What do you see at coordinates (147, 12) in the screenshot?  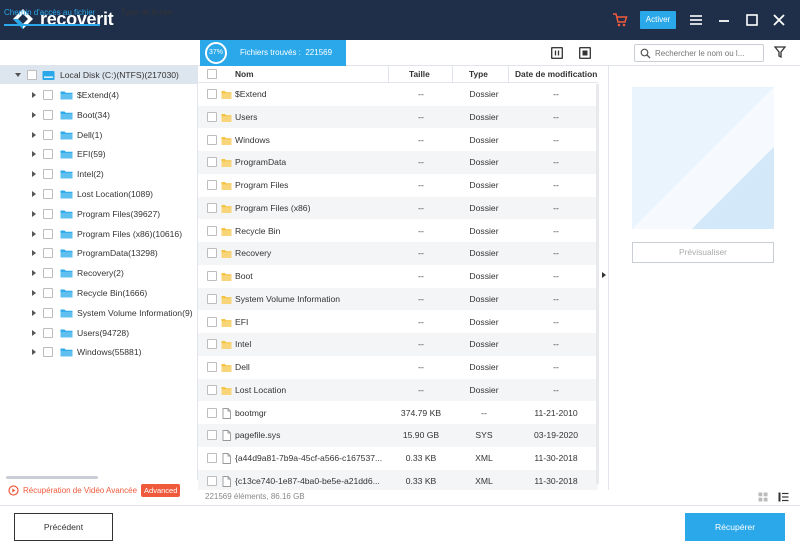 I see `tab-file-type: Type de fichier` at bounding box center [147, 12].